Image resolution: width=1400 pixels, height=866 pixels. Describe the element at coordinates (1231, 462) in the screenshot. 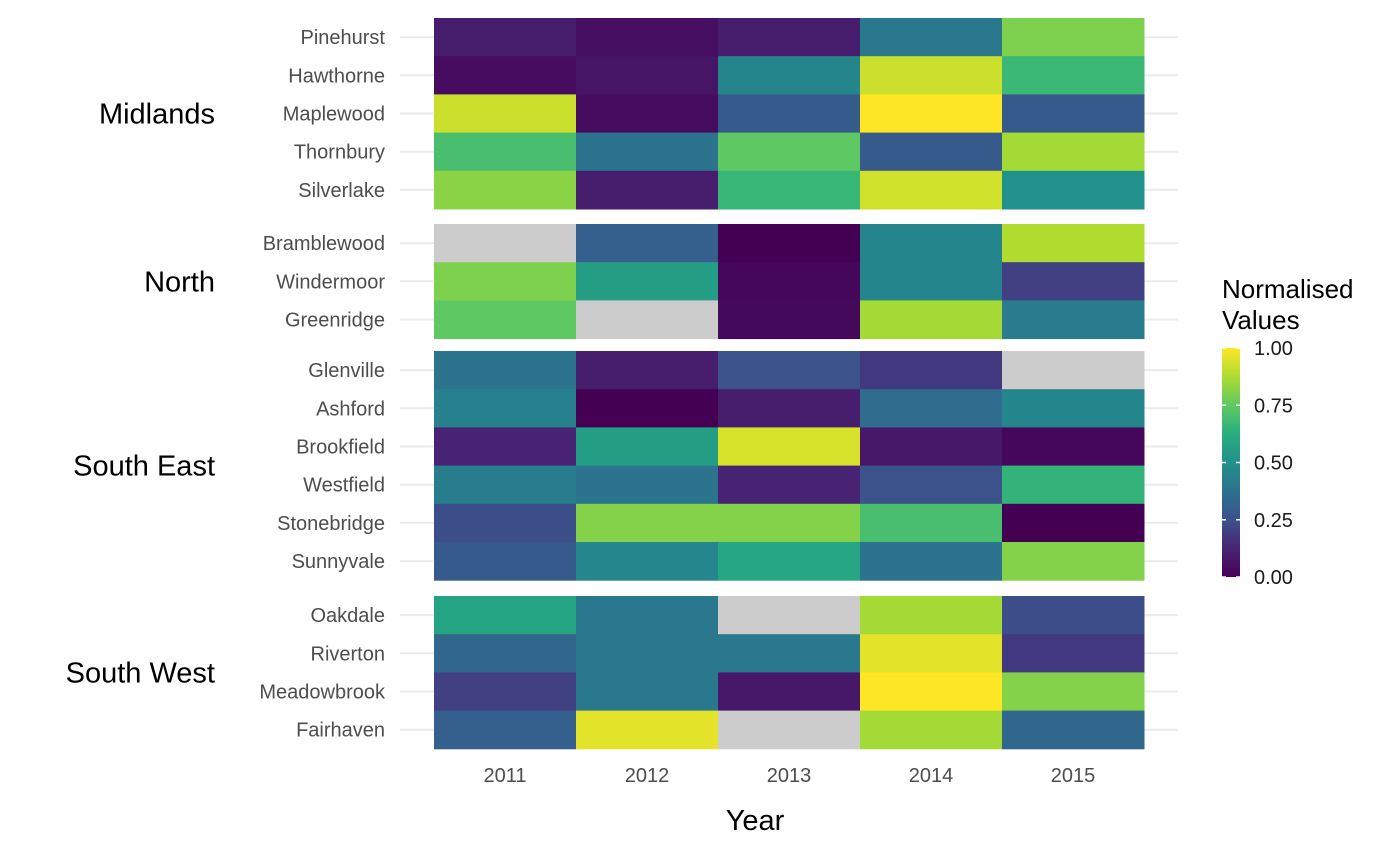

I see `legend-colorbar` at that location.